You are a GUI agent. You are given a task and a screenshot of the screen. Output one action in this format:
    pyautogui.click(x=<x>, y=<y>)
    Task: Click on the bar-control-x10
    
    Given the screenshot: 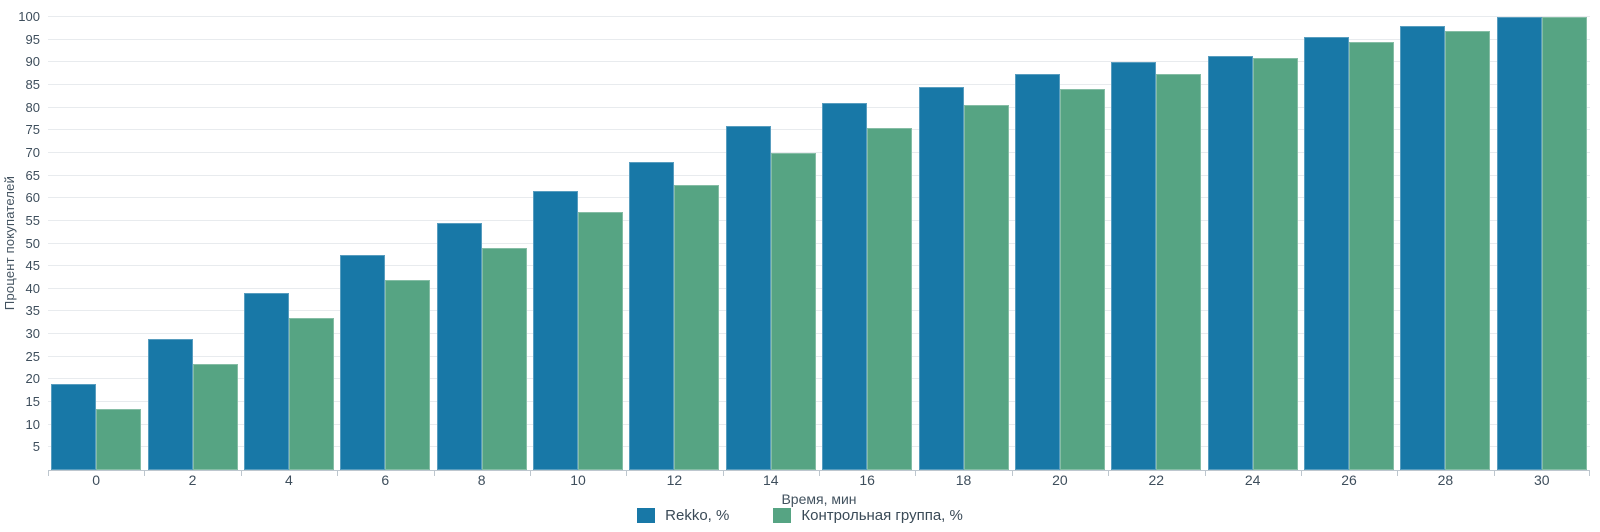 What is the action you would take?
    pyautogui.click(x=601, y=340)
    